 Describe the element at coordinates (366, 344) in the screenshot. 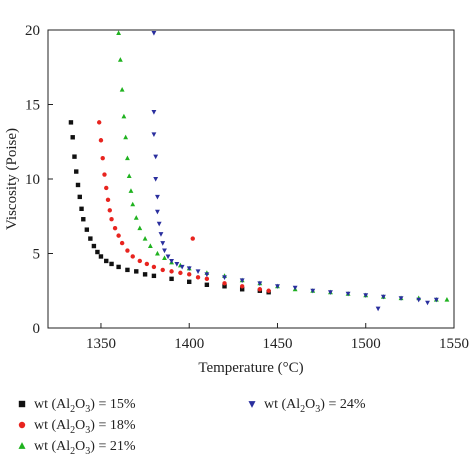

I see `x-tick-label: 1500` at that location.